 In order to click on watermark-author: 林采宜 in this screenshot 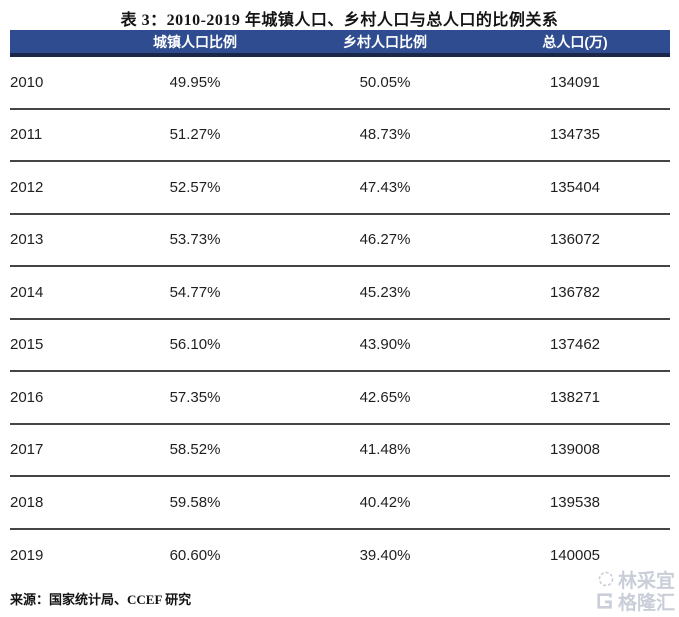, I will do `click(646, 581)`.